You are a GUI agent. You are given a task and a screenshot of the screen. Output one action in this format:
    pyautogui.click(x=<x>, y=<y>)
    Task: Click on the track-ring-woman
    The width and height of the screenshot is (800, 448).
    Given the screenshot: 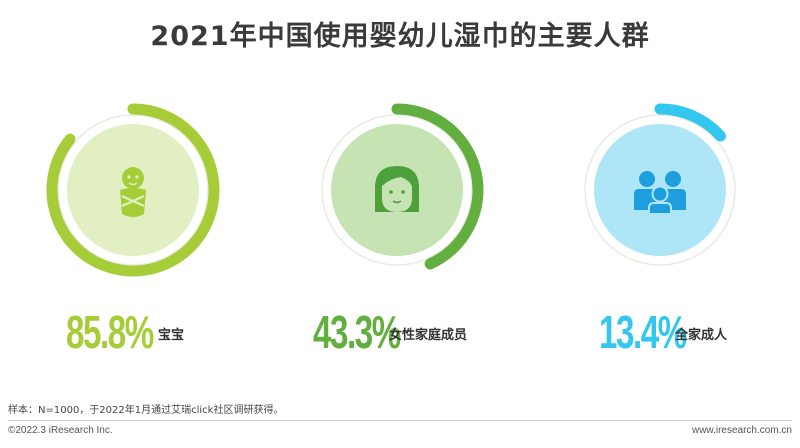 What is the action you would take?
    pyautogui.click(x=397, y=190)
    